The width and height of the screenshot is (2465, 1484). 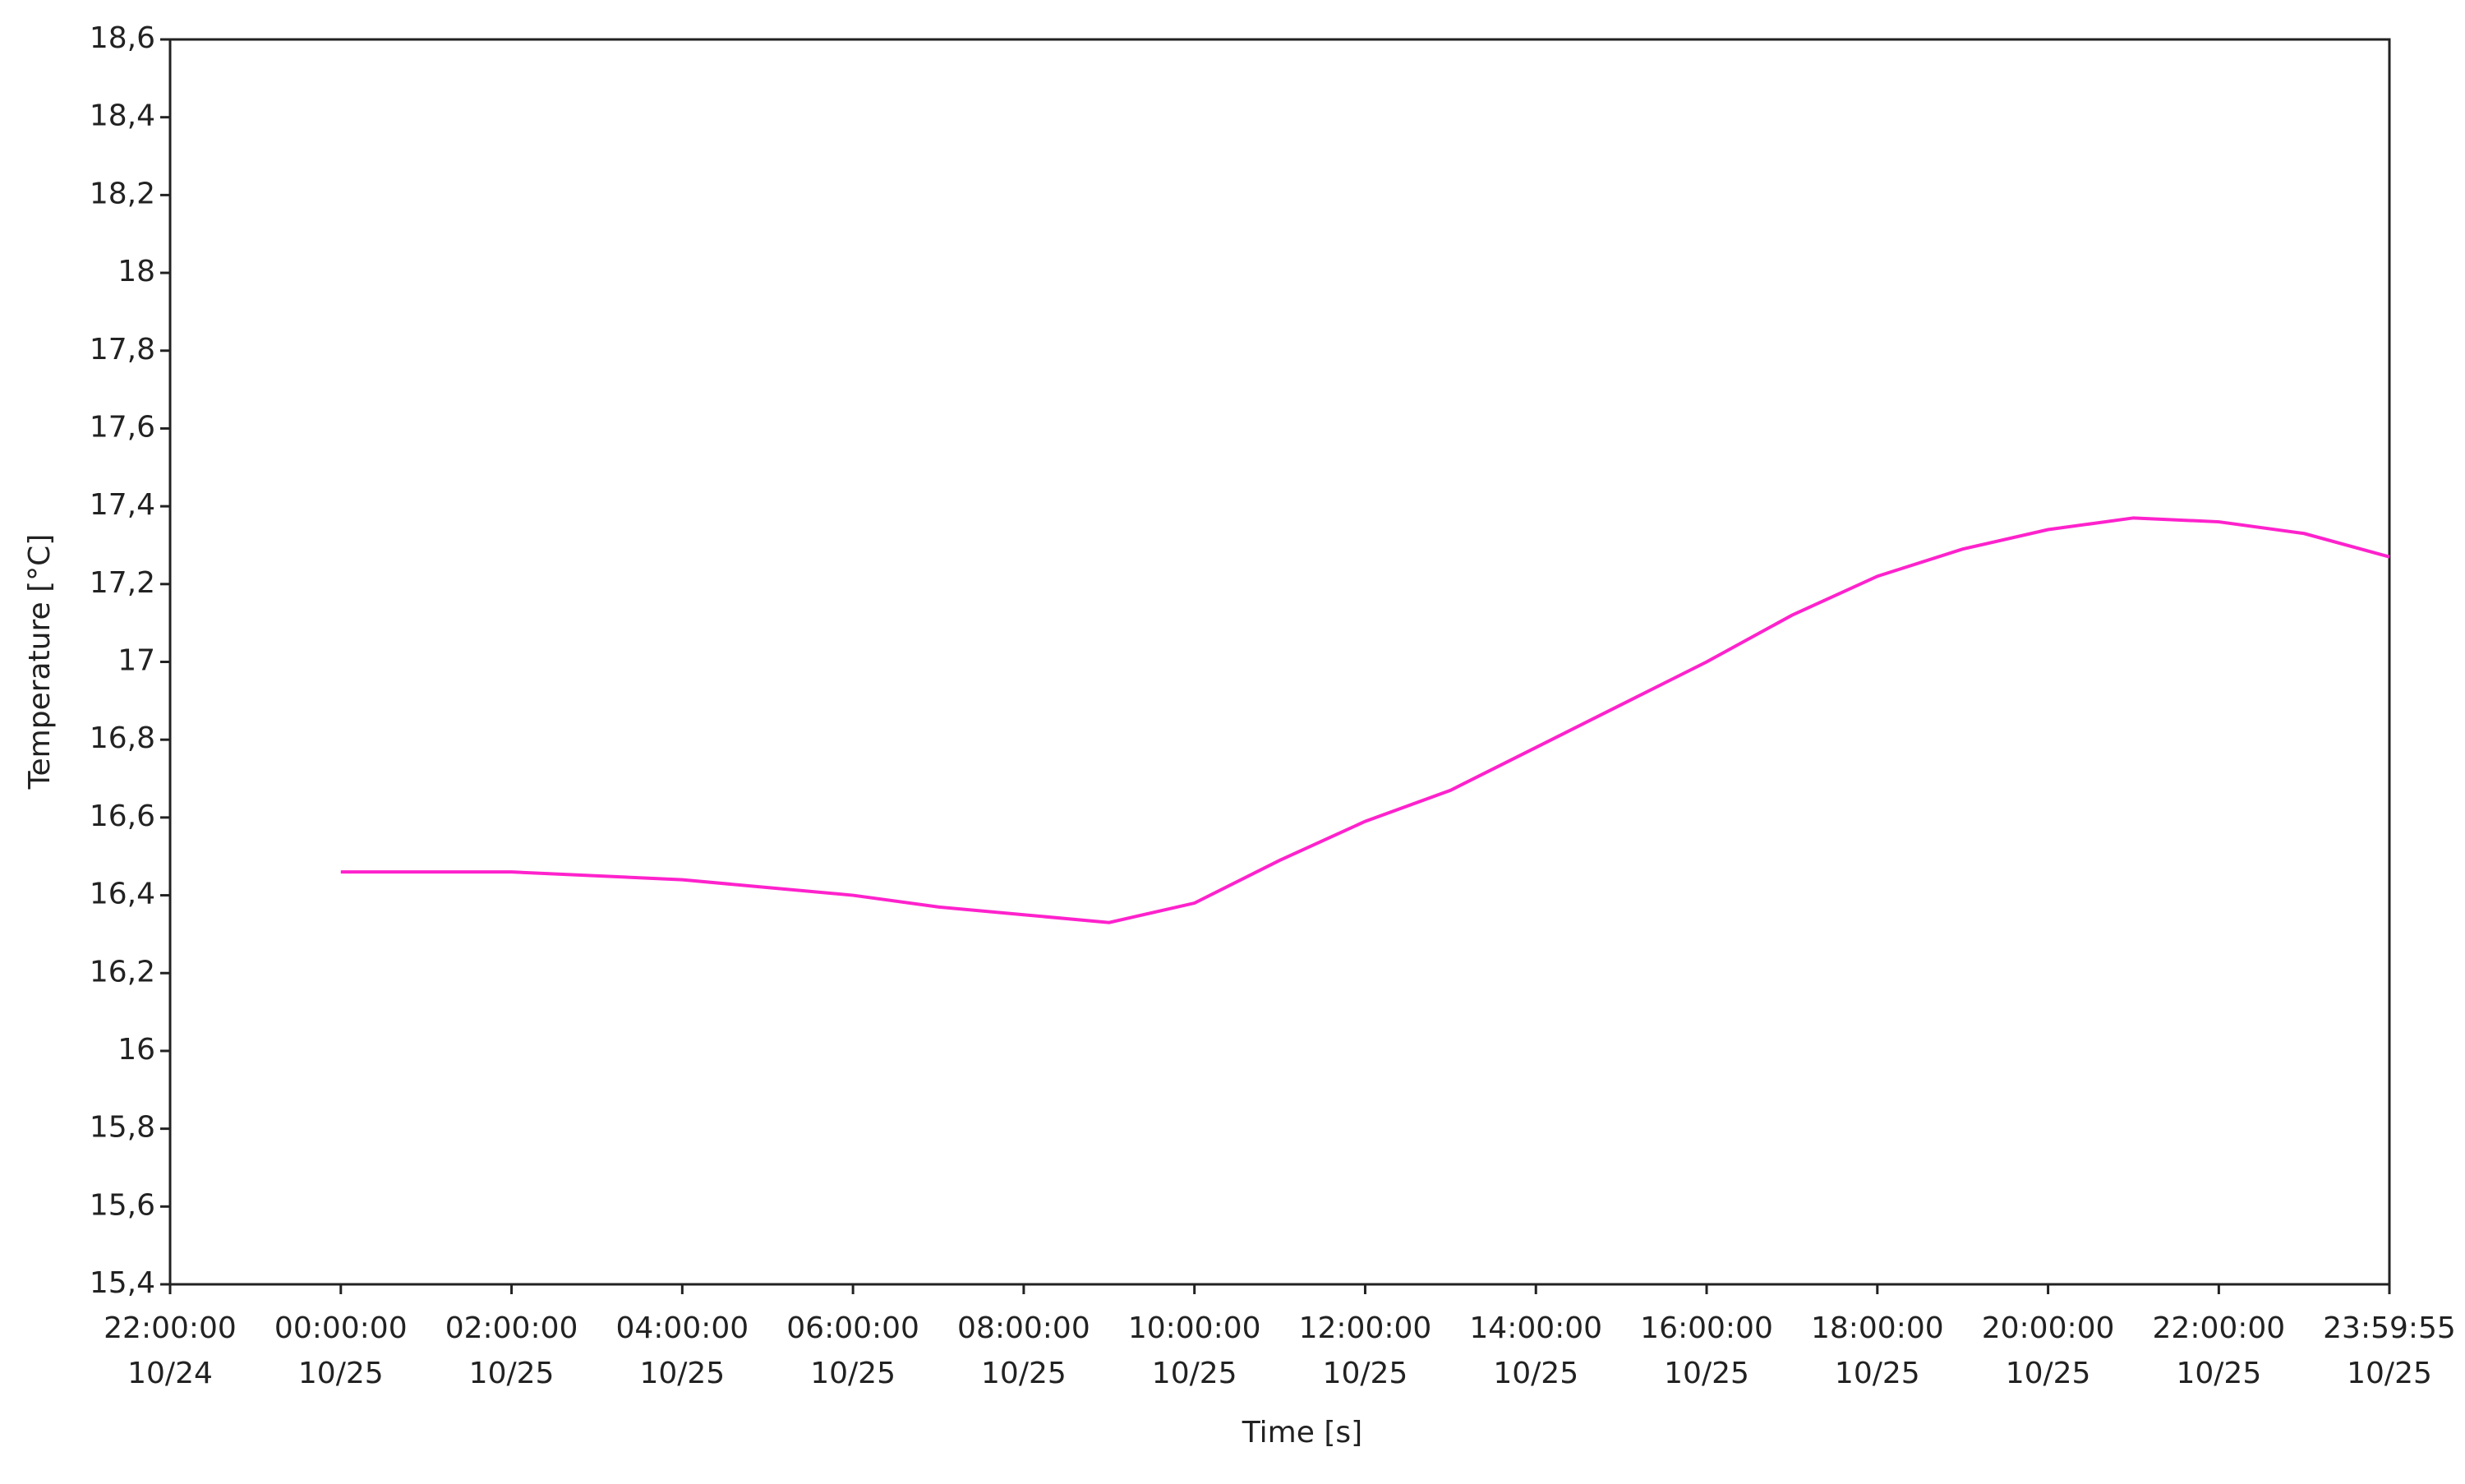 I want to click on x-tick-label: 14:00:00, so click(x=1536, y=1328).